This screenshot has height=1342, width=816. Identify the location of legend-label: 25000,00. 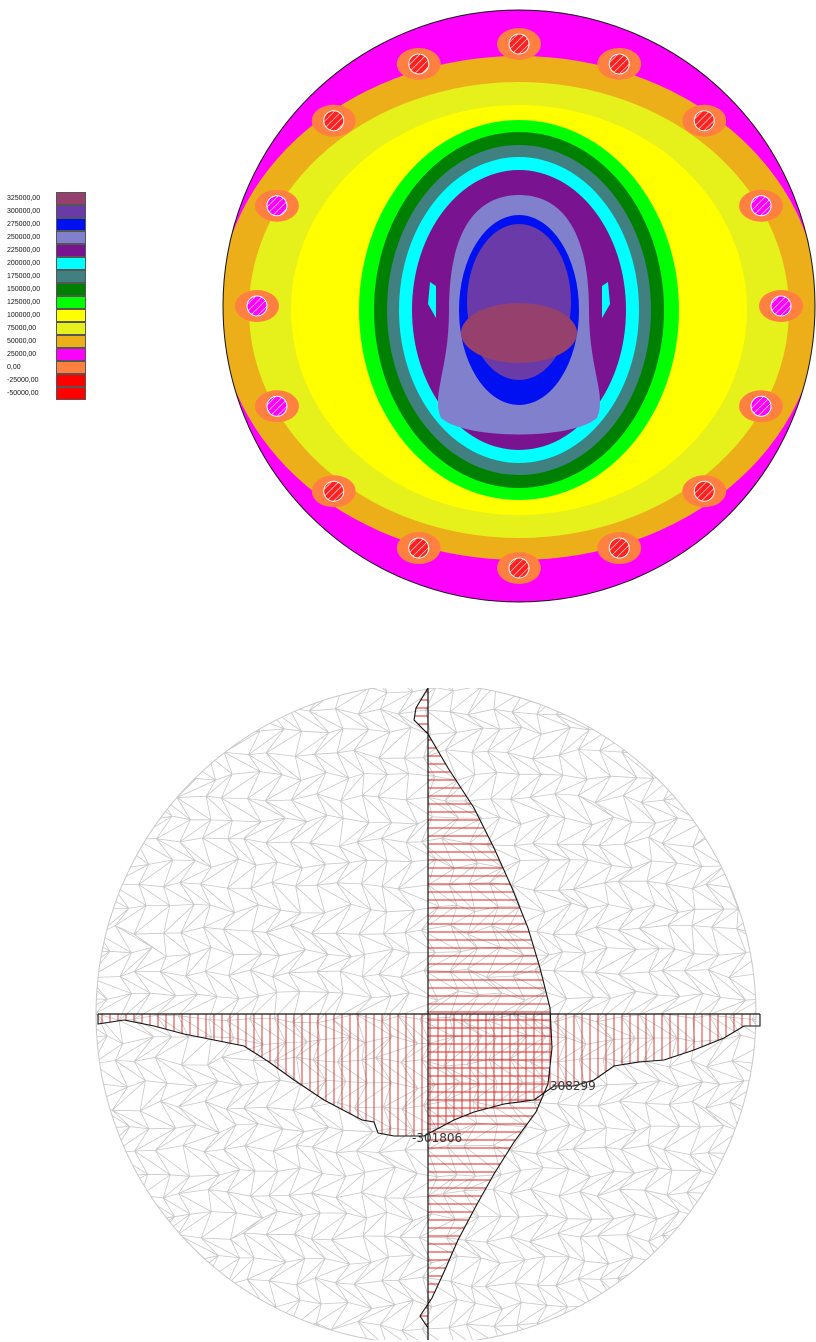
(22, 354).